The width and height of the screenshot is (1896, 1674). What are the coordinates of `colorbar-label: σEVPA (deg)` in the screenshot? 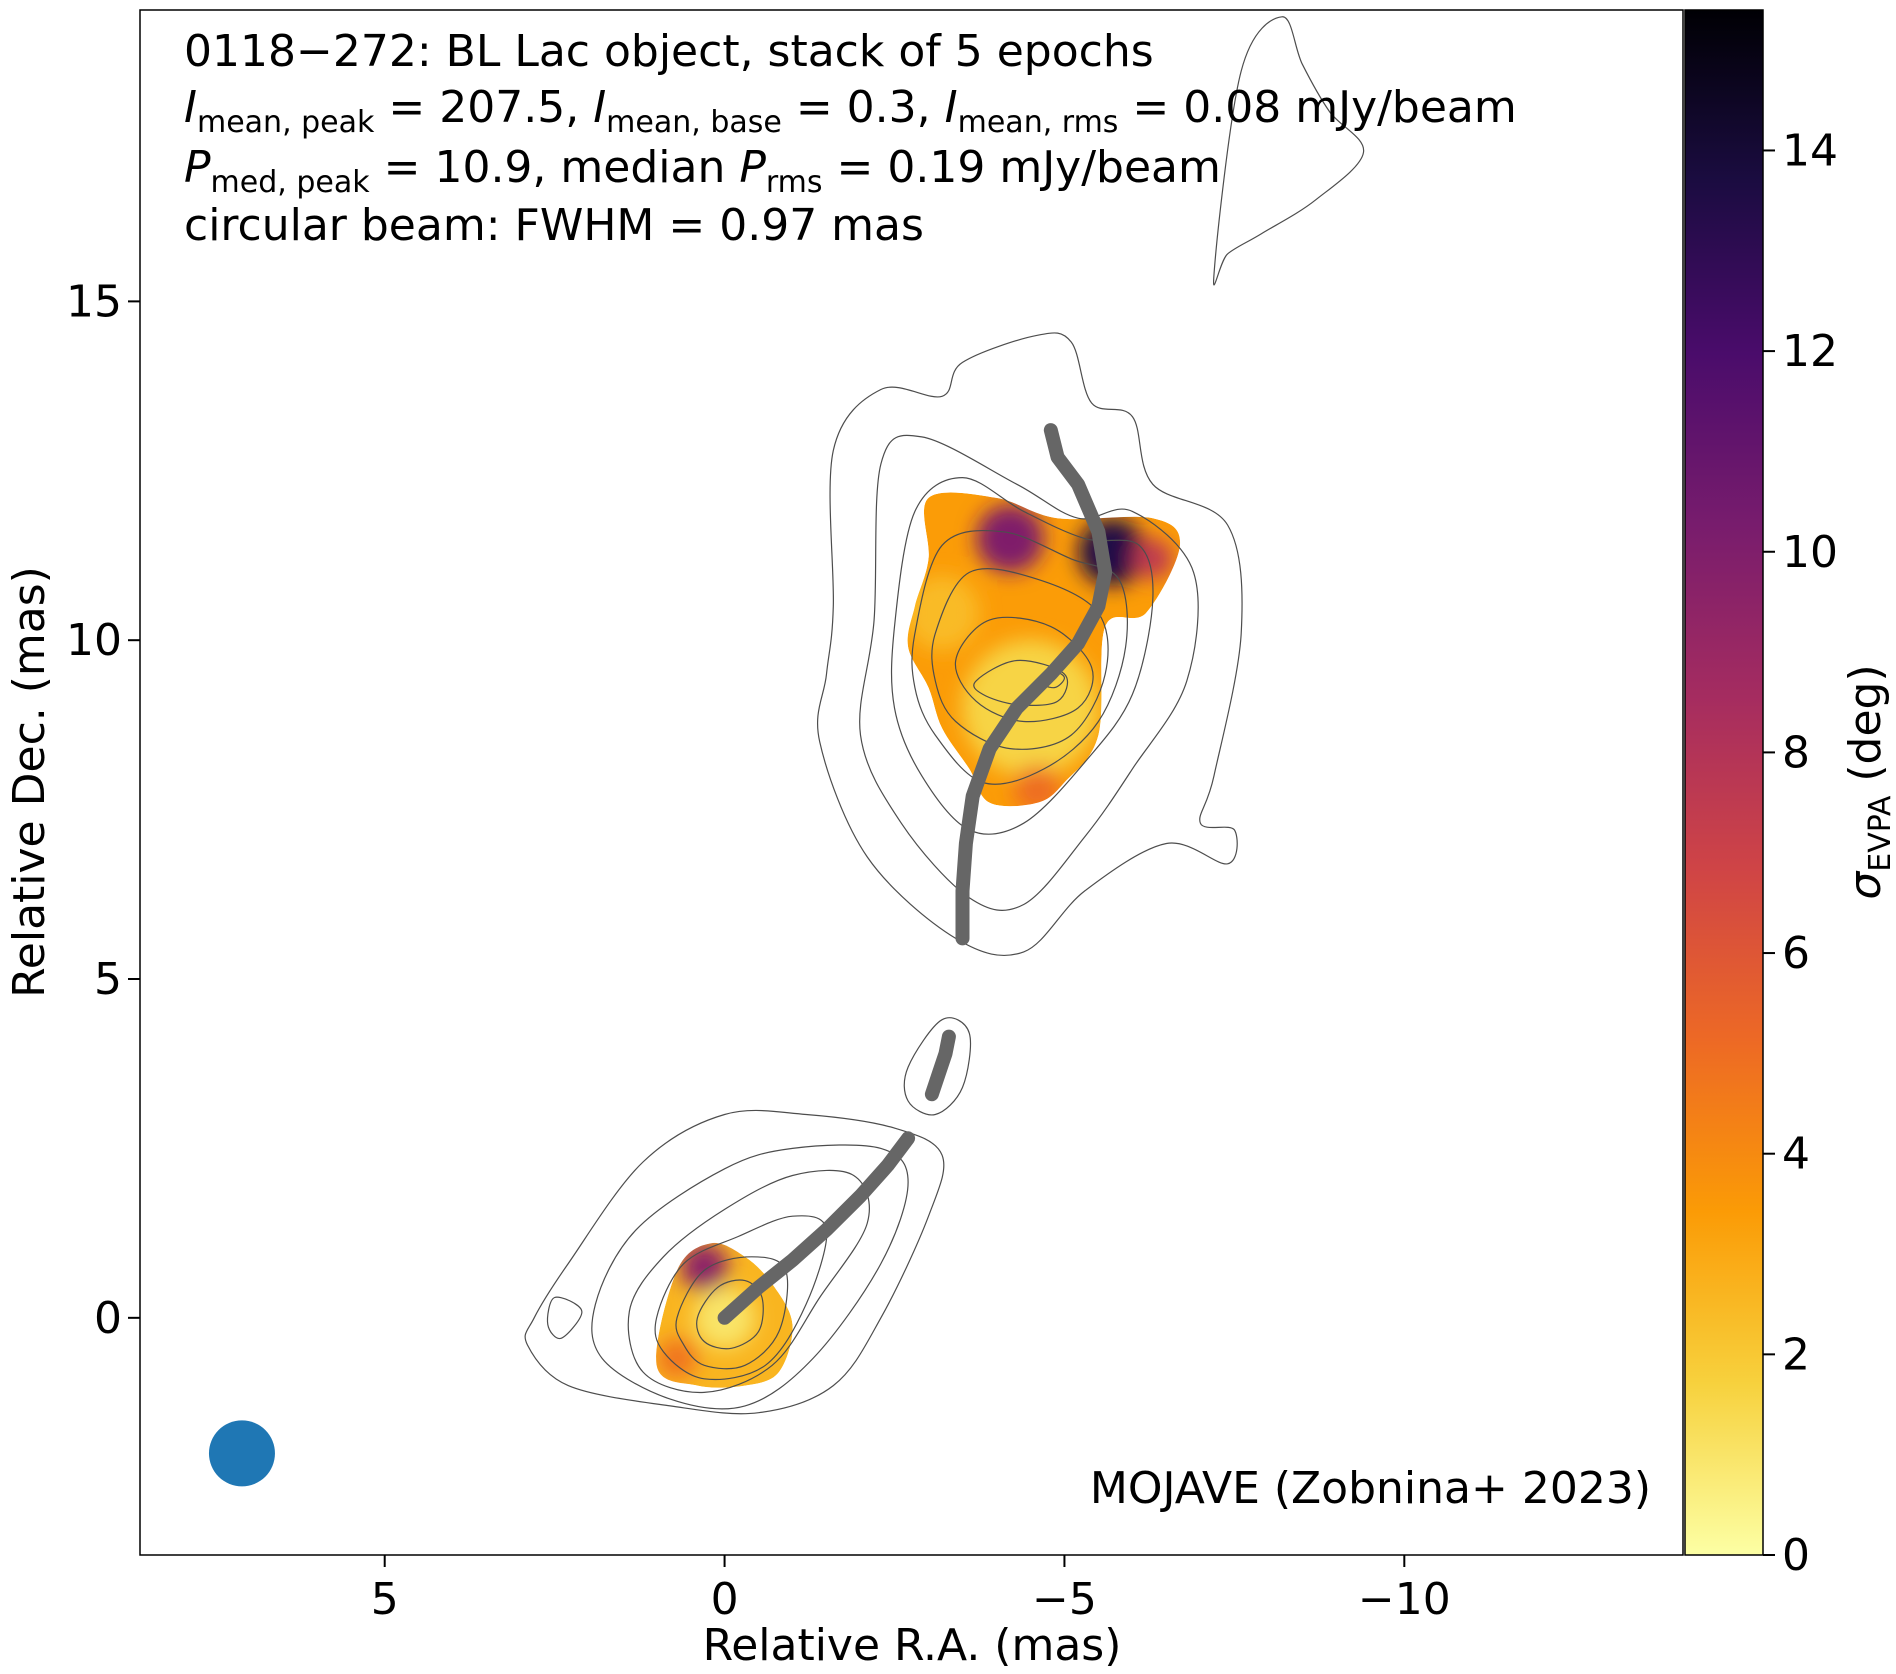 It's located at (1868, 781).